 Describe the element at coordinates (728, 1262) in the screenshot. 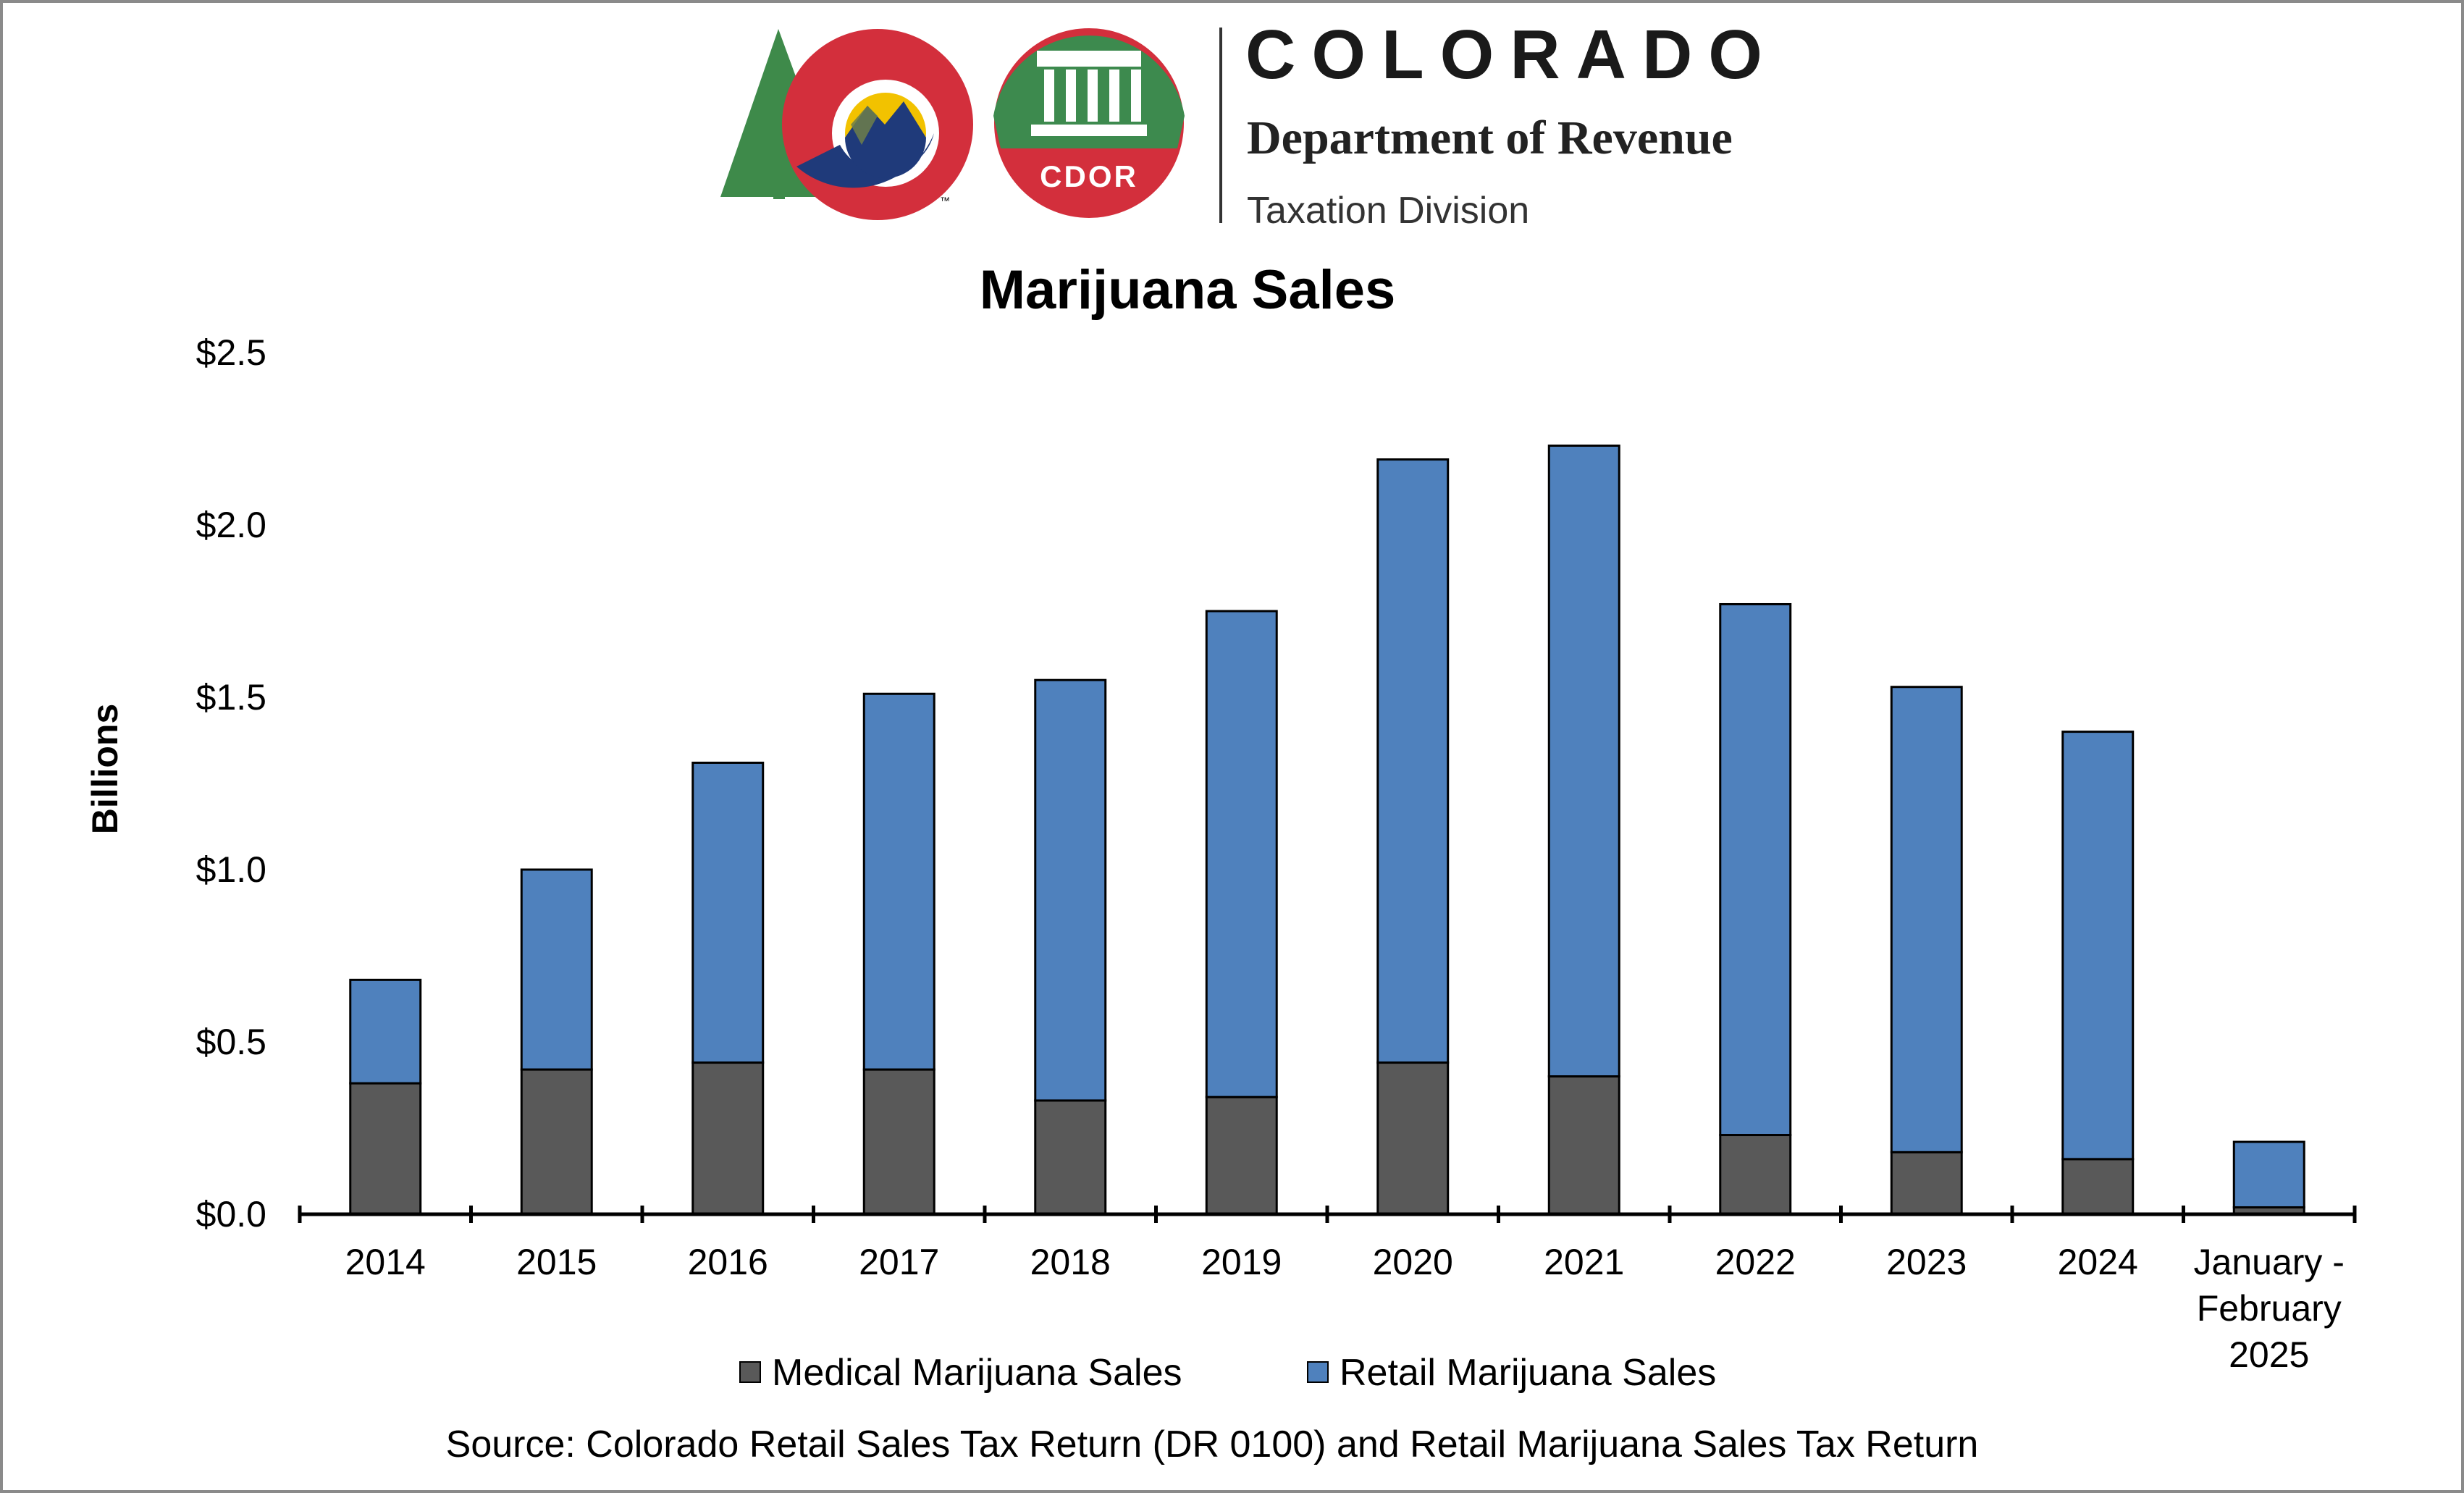

I see `x-tick-label: 2016` at that location.